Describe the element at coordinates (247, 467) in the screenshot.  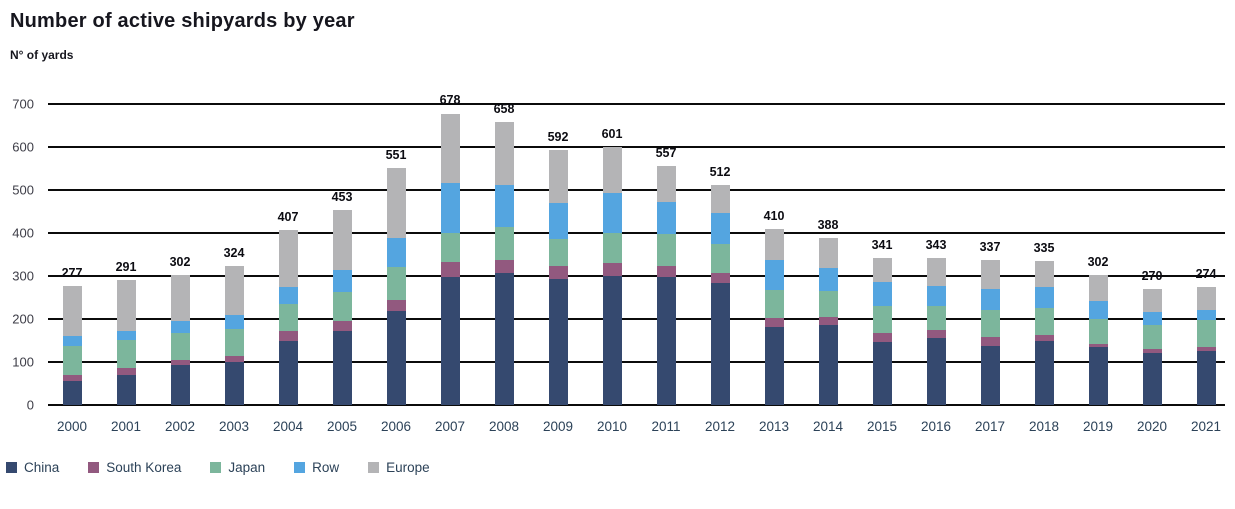
I see `legend-label: Japan` at that location.